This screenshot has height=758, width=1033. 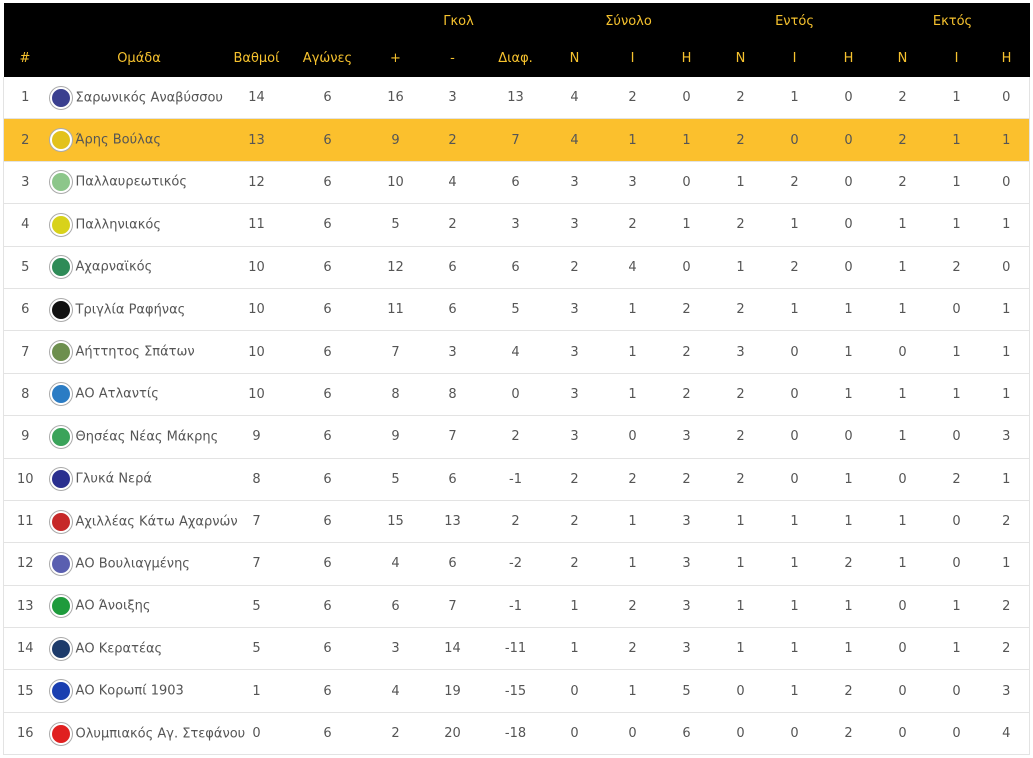 I want to click on team-cell: Σαρωνικός Αναβύσσου, so click(x=139, y=98).